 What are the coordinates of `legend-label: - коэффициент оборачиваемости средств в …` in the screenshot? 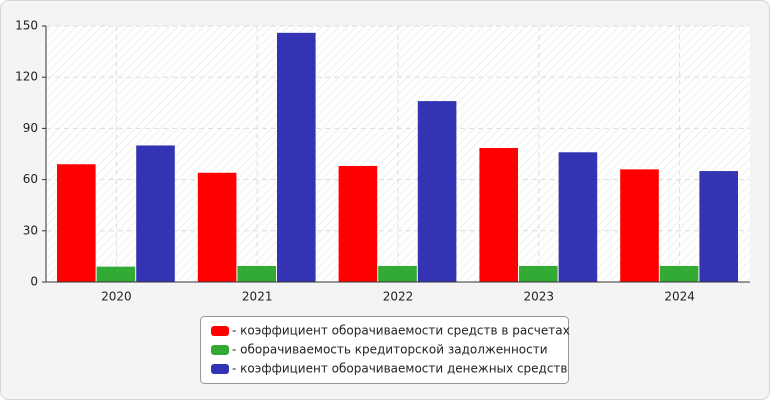 It's located at (401, 331).